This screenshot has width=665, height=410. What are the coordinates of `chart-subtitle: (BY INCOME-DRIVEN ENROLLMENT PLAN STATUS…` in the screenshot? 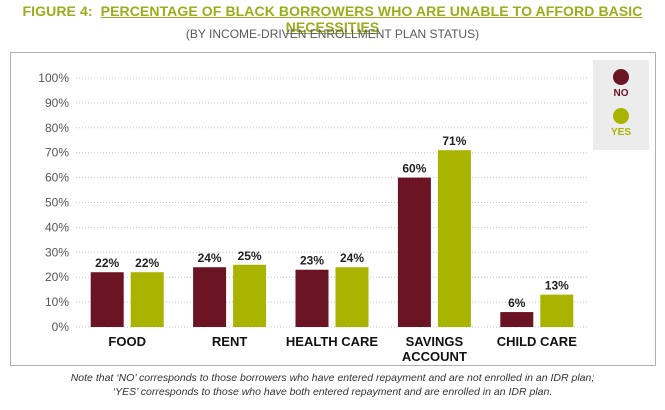 It's located at (332, 34).